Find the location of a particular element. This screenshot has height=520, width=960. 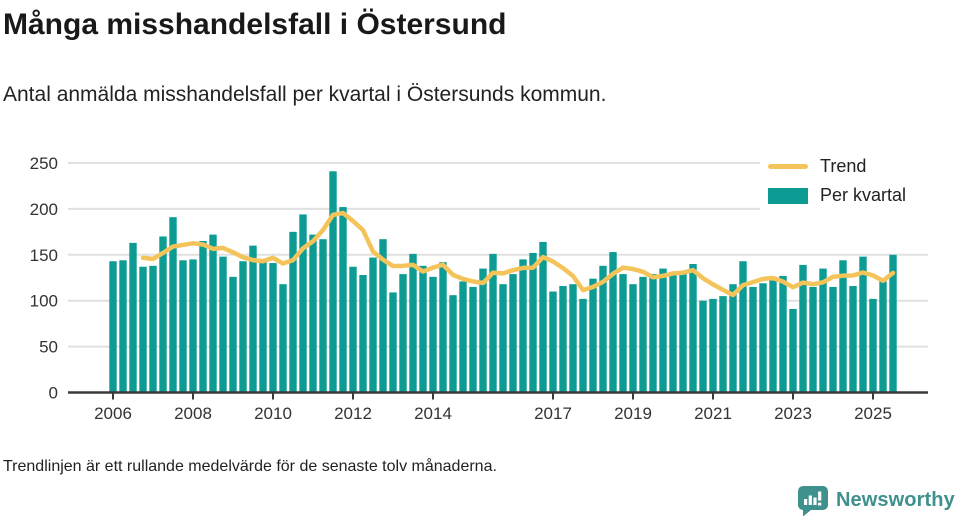

x-tick-label: 2010 is located at coordinates (273, 413).